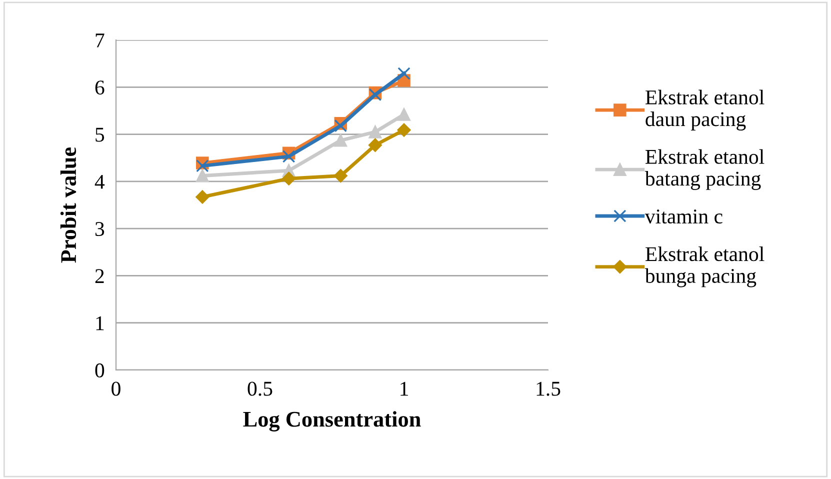  What do you see at coordinates (99, 229) in the screenshot?
I see `y-tick-label: 3` at bounding box center [99, 229].